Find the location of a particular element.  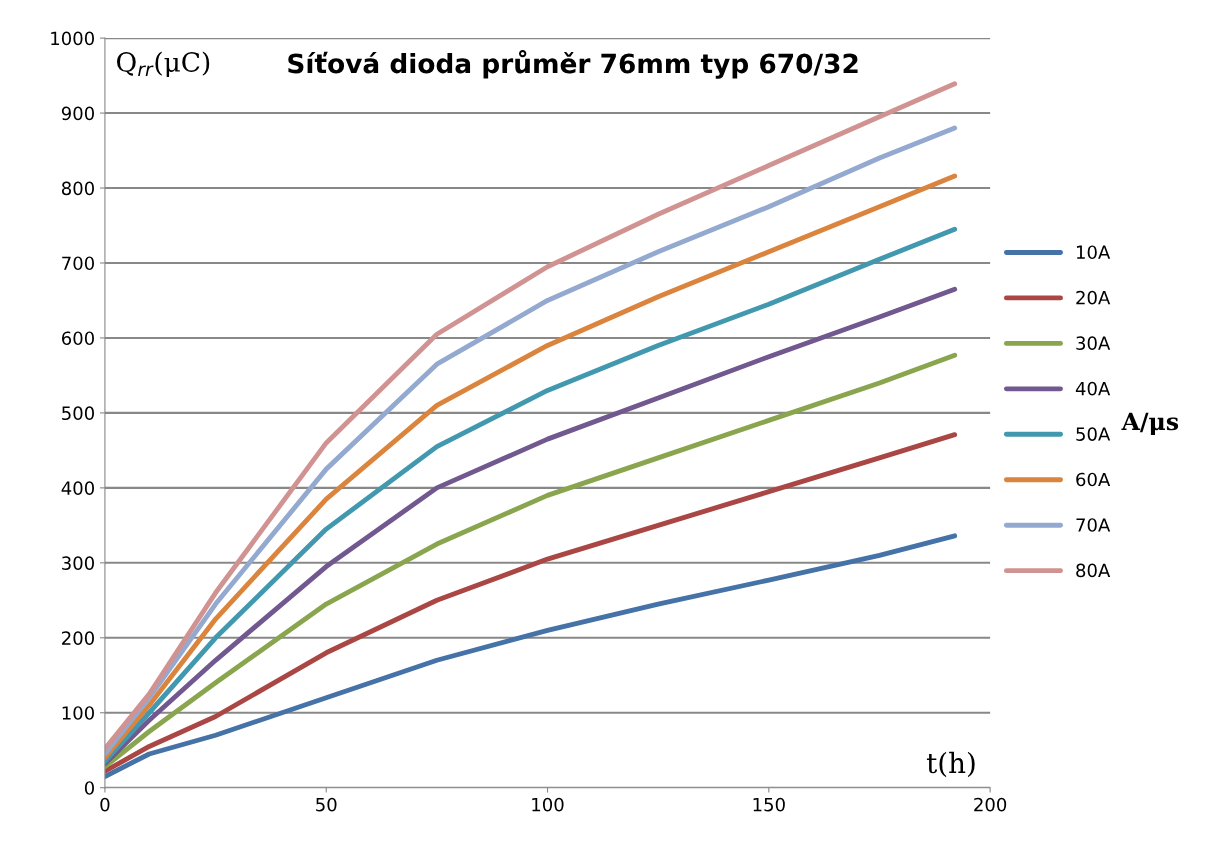

x-tick-label: 150 is located at coordinates (769, 804).